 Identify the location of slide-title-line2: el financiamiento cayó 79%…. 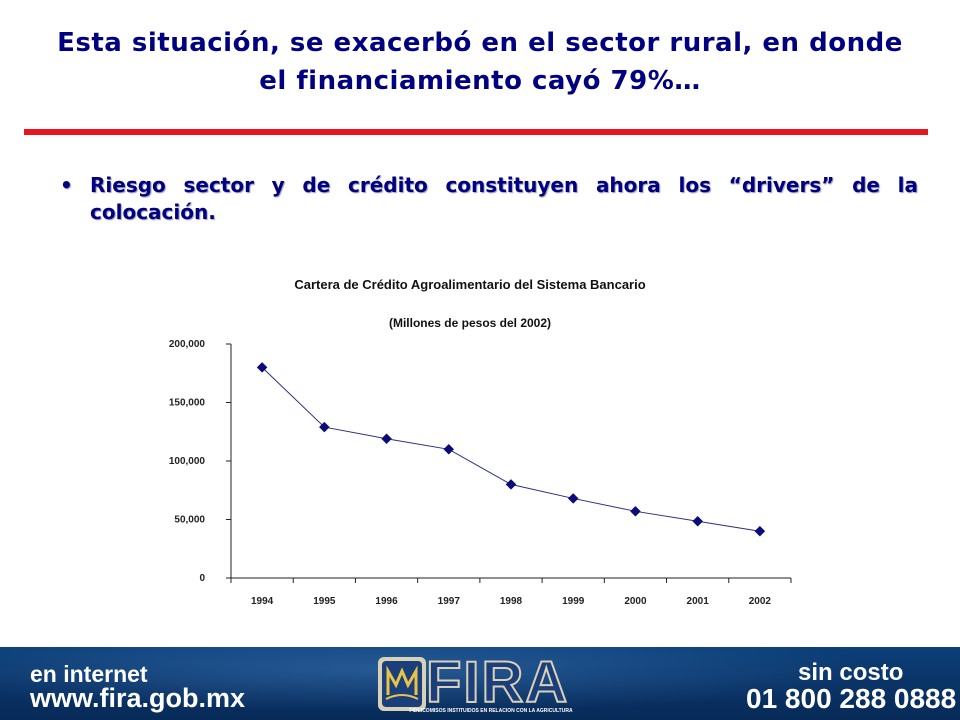
(480, 81).